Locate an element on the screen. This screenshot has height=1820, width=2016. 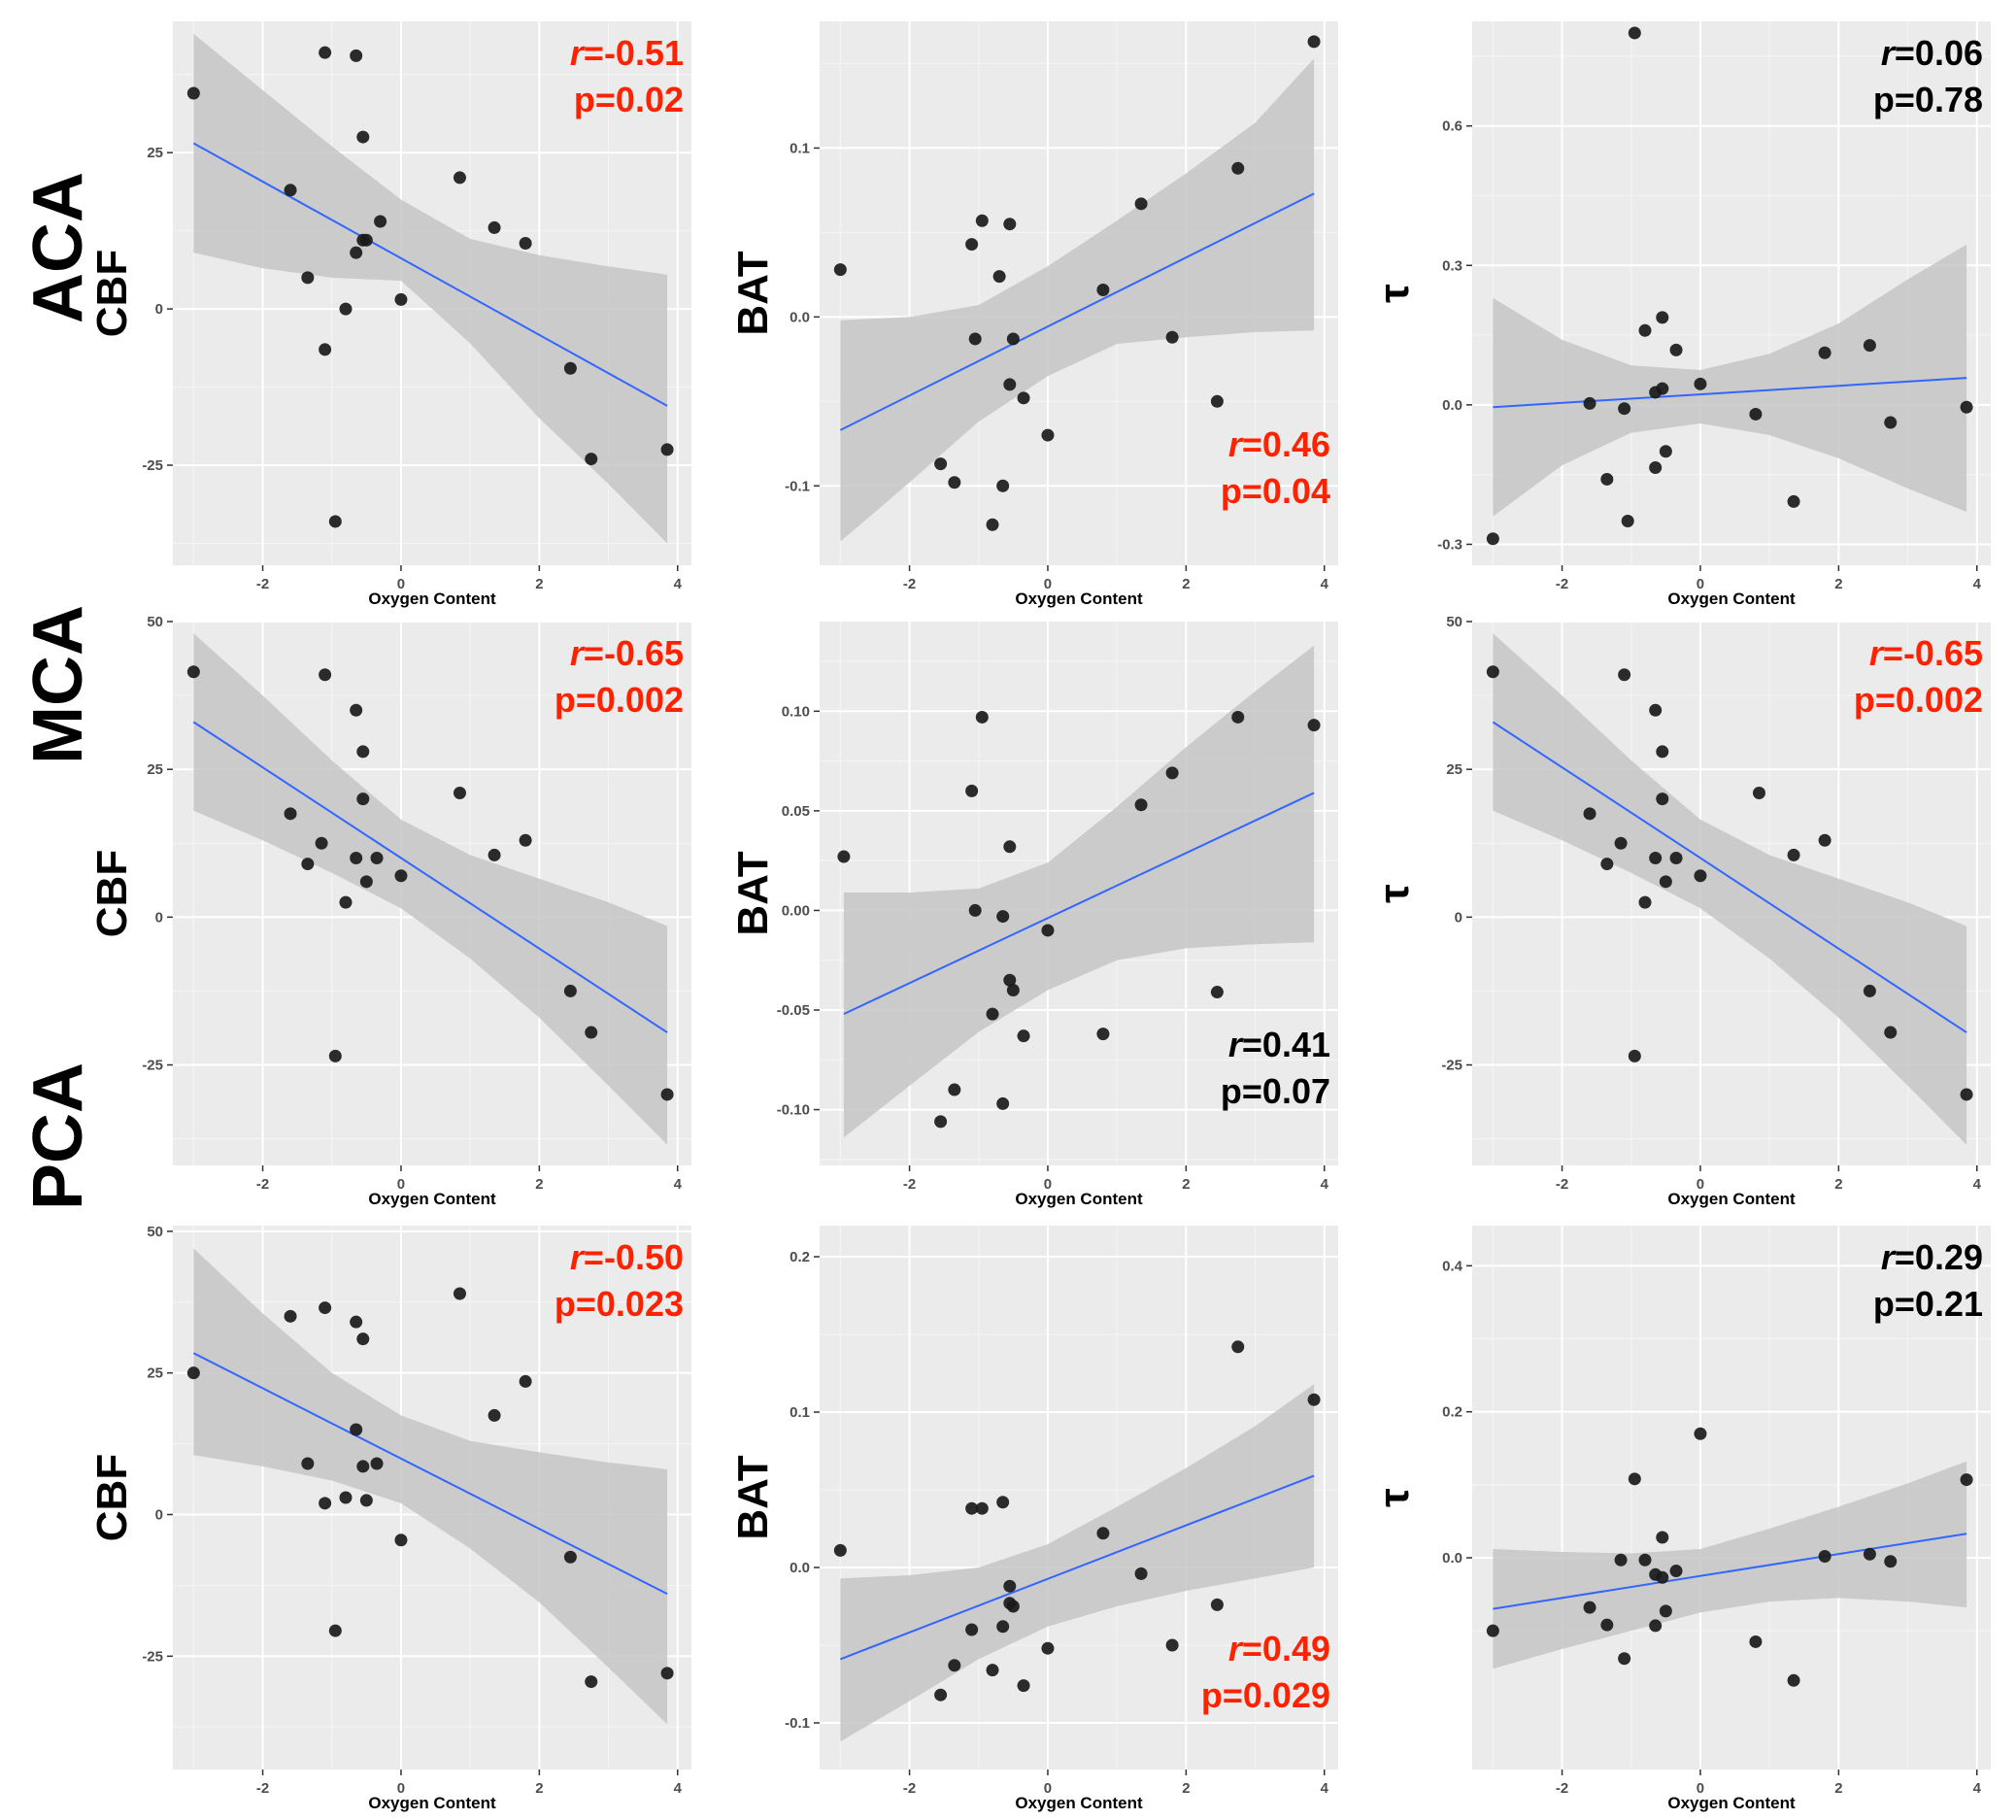
p-annotation: p=0.002 is located at coordinates (1918, 700).